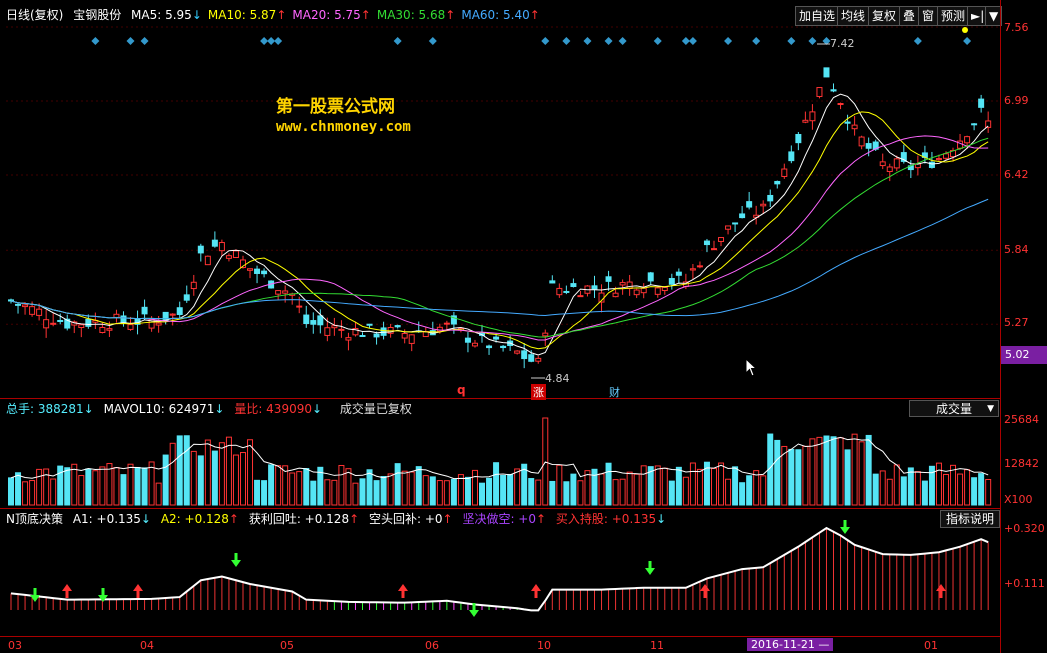 Image resolution: width=1047 pixels, height=653 pixels. I want to click on add-watchlist-button: 加自选, so click(817, 16).